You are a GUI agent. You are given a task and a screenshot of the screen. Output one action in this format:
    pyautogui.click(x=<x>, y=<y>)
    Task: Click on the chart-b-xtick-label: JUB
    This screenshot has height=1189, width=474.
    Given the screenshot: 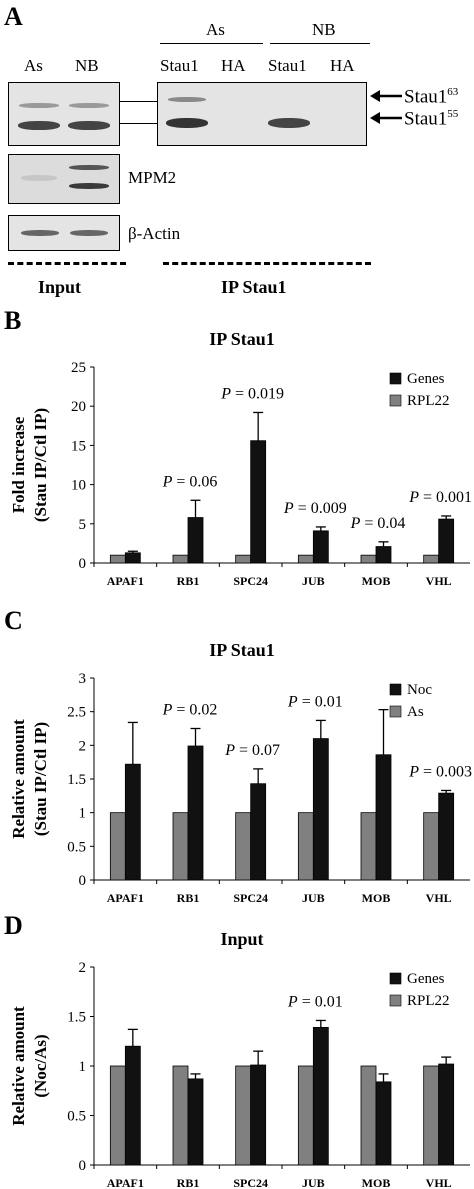 What is the action you would take?
    pyautogui.click(x=313, y=581)
    